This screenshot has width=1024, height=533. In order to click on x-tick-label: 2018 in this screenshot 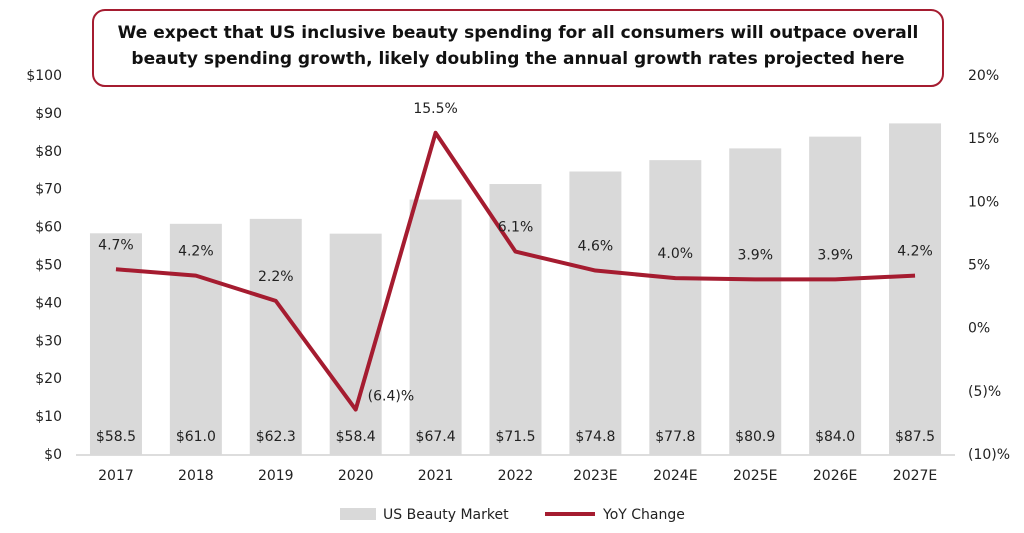, I will do `click(196, 476)`.